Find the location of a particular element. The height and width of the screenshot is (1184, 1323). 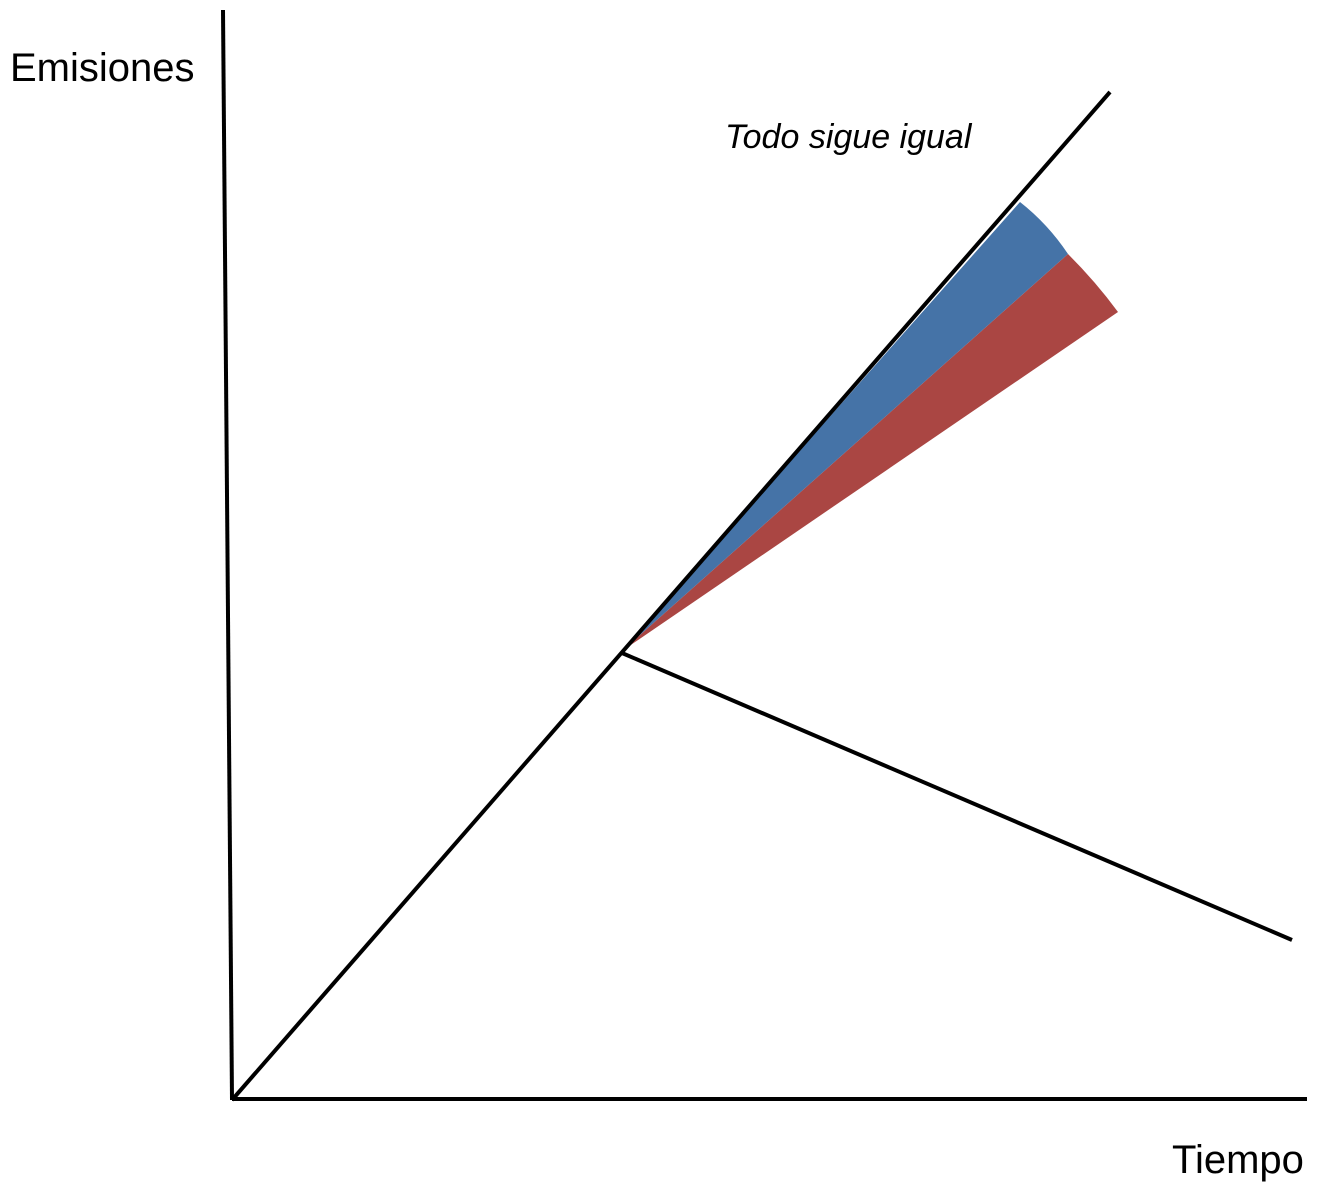

blue-wedge is located at coordinates (845, 426).